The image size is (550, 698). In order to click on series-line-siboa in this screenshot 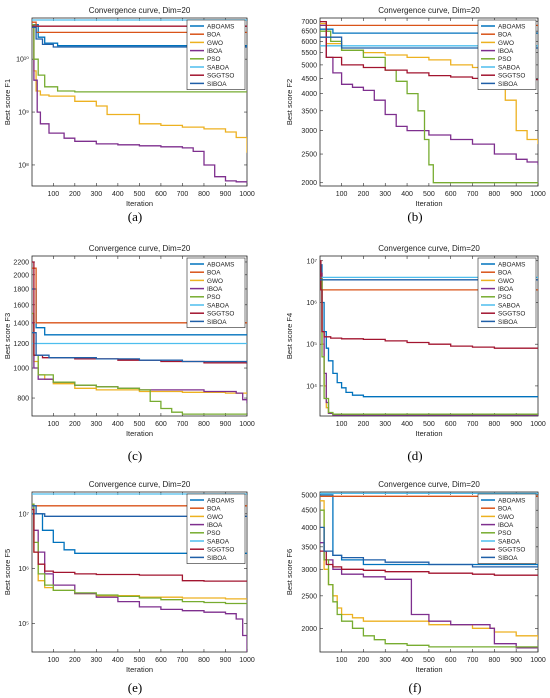, I will do `click(139, 511)`.